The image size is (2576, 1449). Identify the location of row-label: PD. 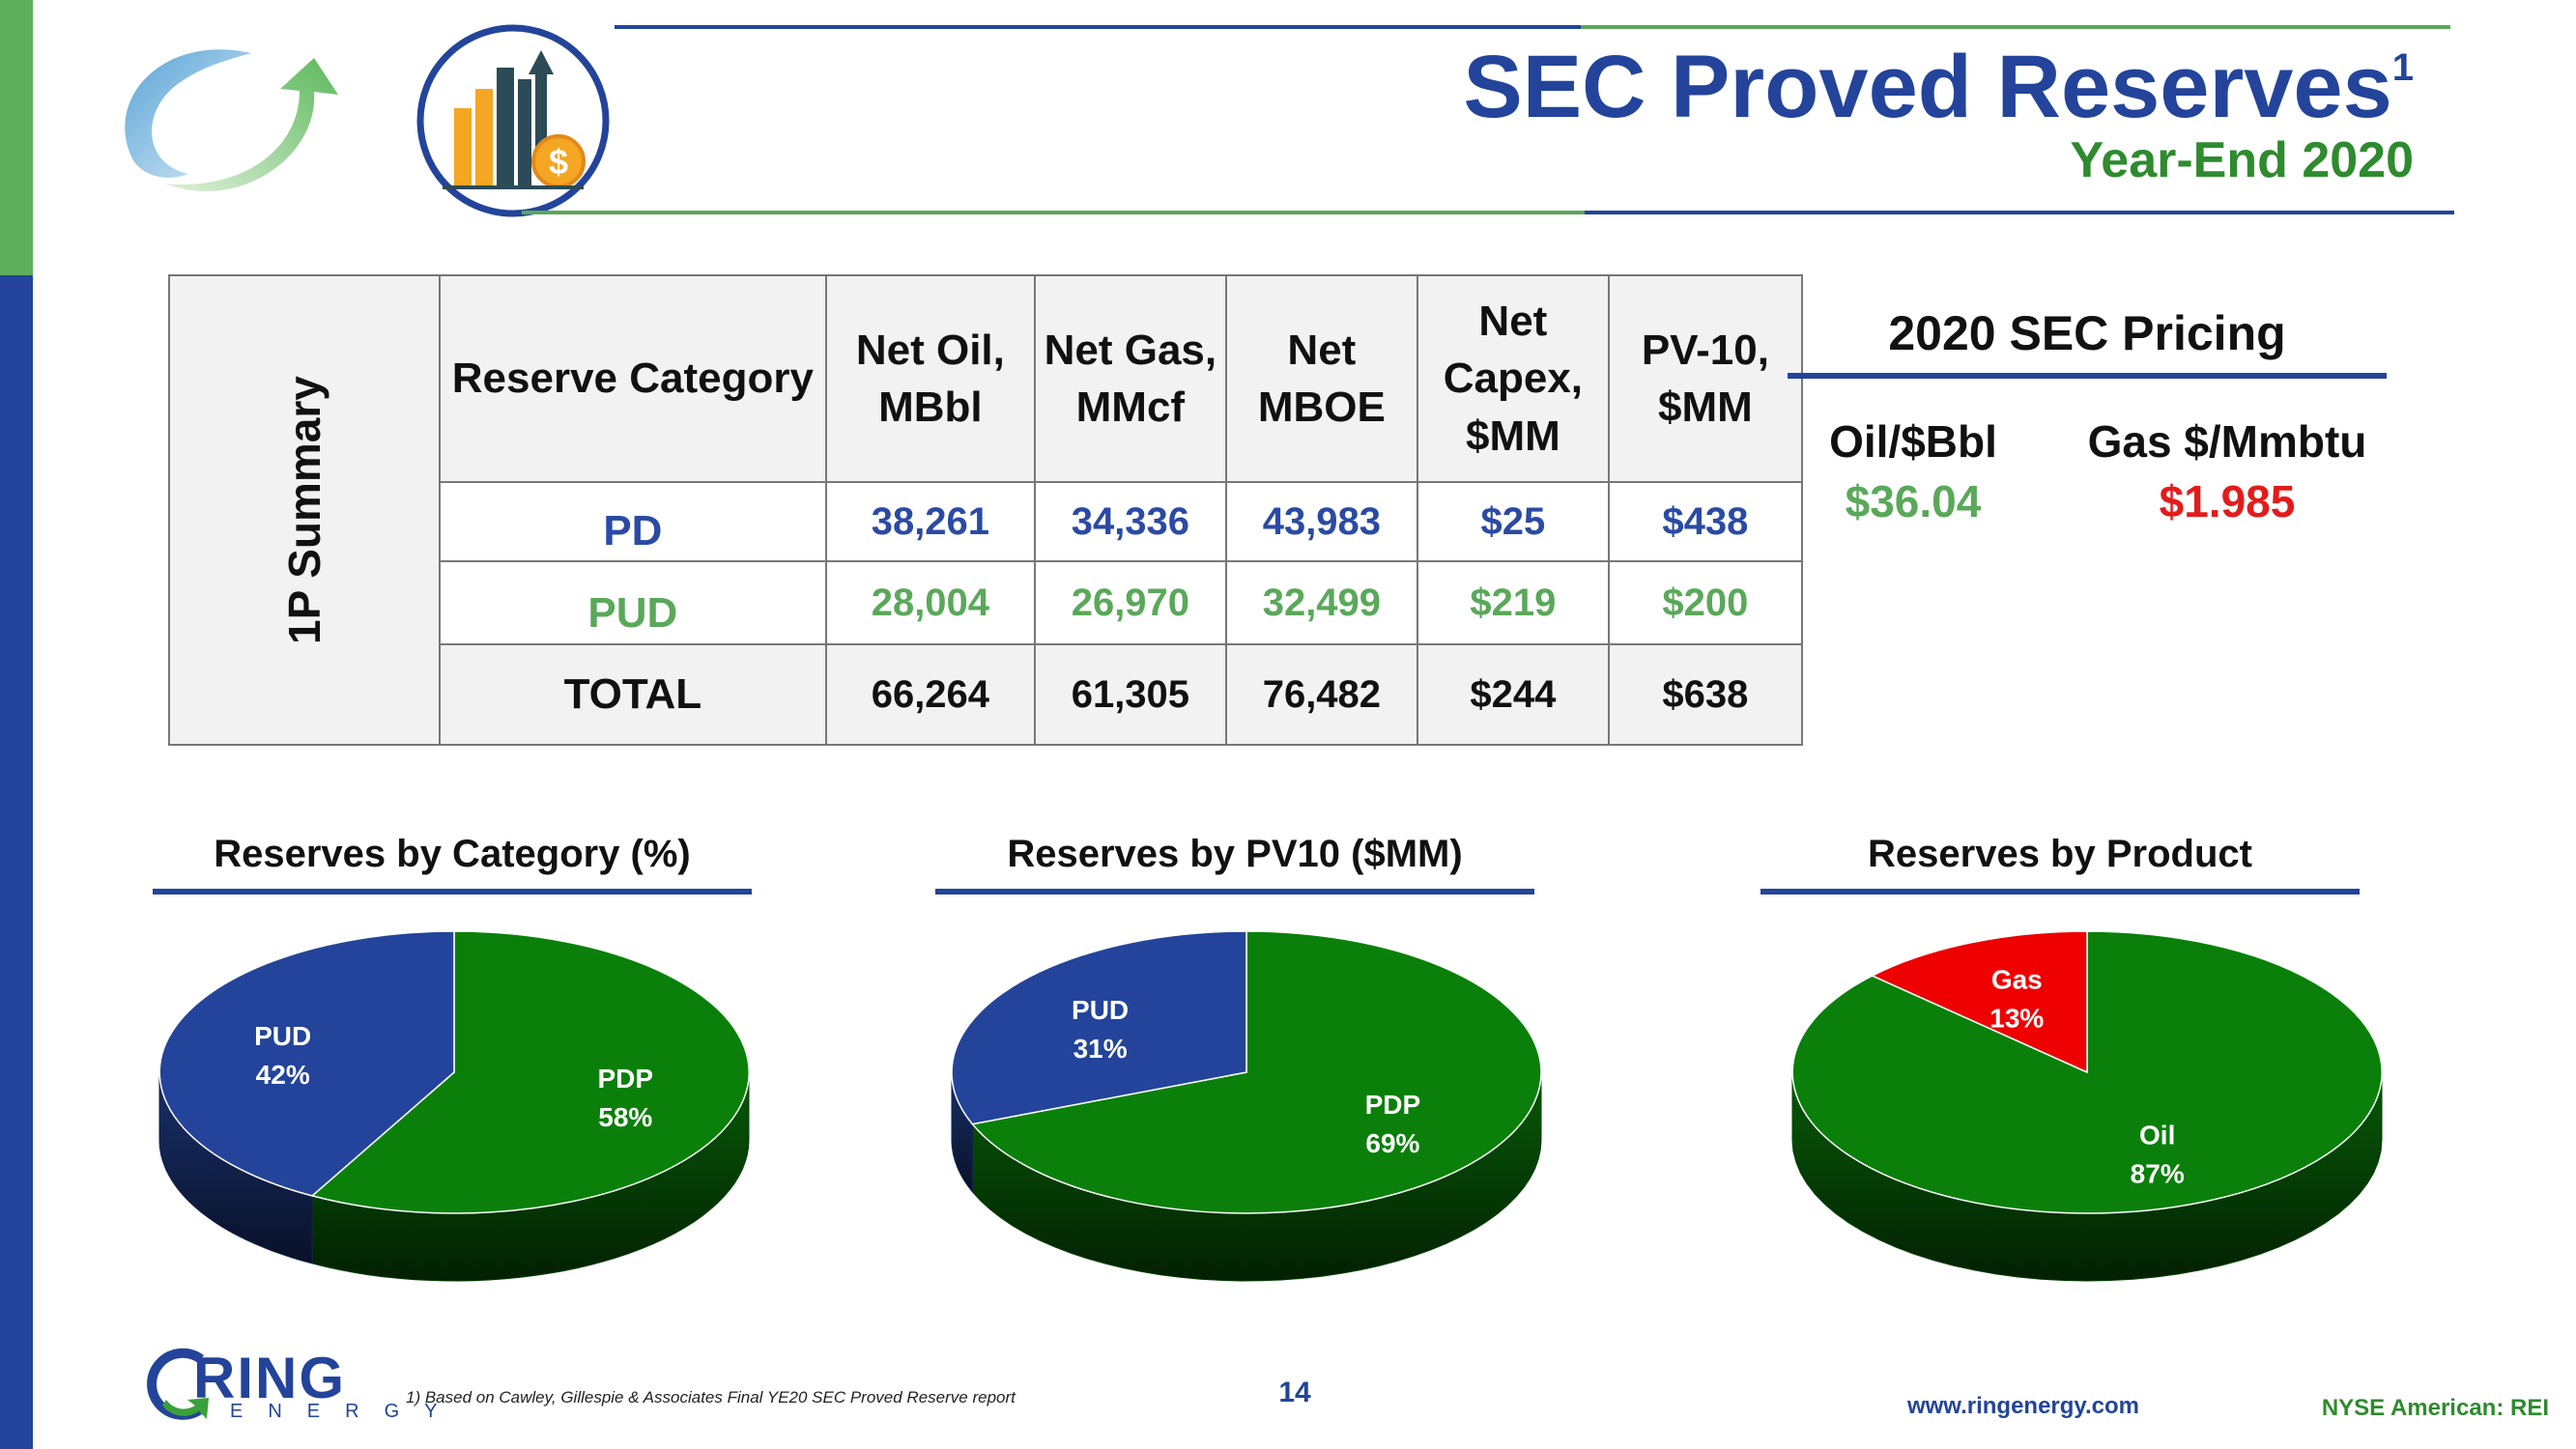
(633, 521).